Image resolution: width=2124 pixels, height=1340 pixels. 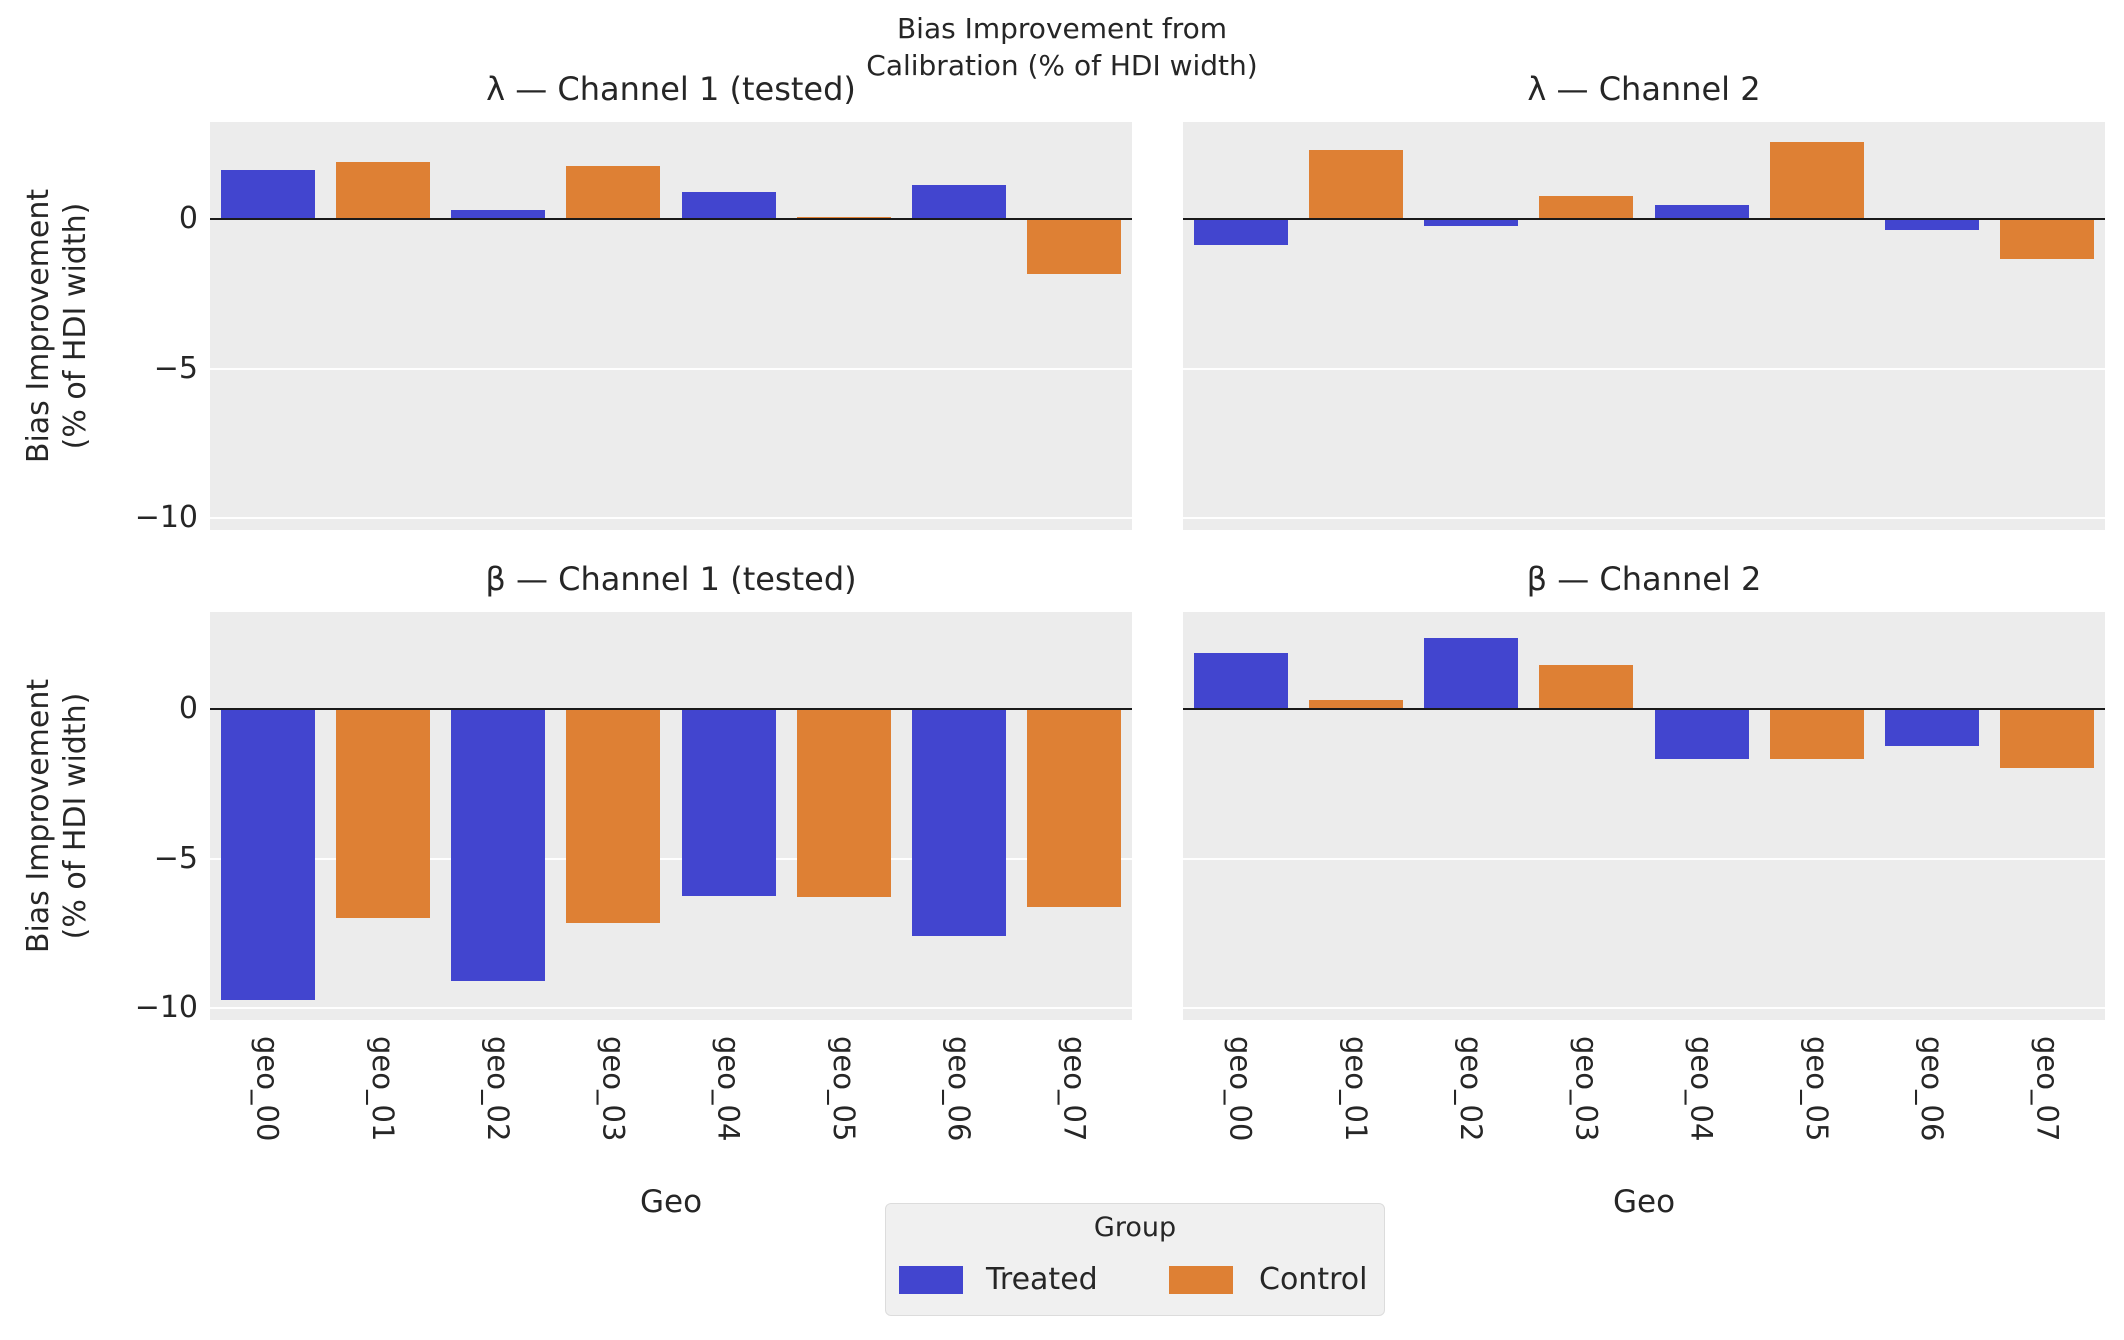 What do you see at coordinates (1135, 1227) in the screenshot?
I see `legend-title: Group` at bounding box center [1135, 1227].